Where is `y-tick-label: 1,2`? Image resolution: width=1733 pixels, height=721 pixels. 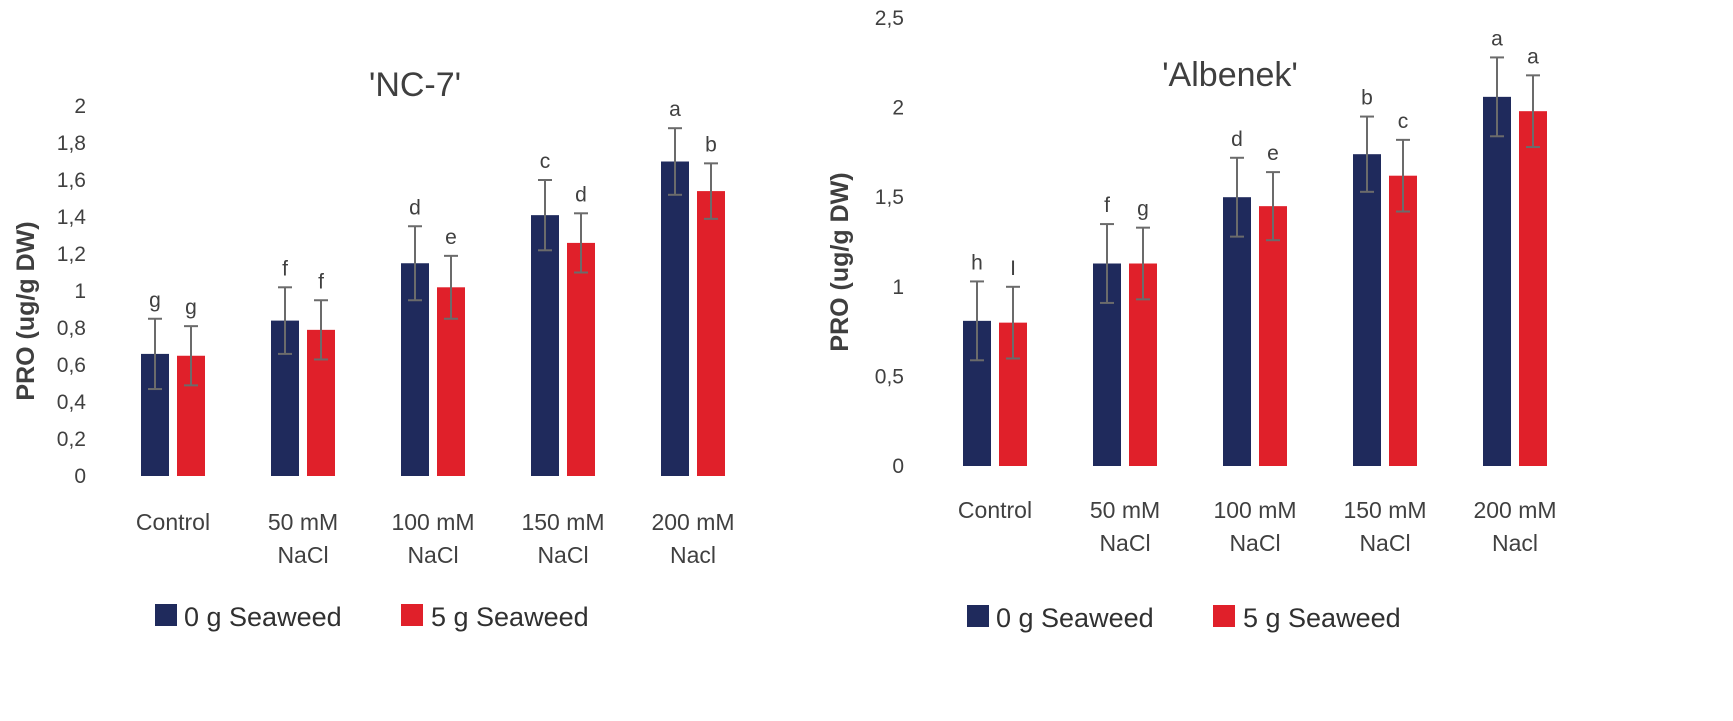
y-tick-label: 1,2 is located at coordinates (71, 254).